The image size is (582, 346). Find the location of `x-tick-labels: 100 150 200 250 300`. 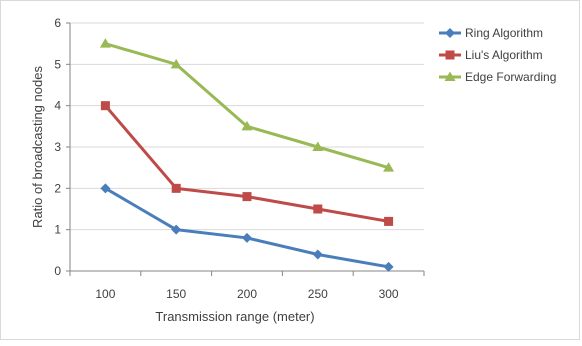

x-tick-labels: 100 150 200 250 300 is located at coordinates (247, 294).